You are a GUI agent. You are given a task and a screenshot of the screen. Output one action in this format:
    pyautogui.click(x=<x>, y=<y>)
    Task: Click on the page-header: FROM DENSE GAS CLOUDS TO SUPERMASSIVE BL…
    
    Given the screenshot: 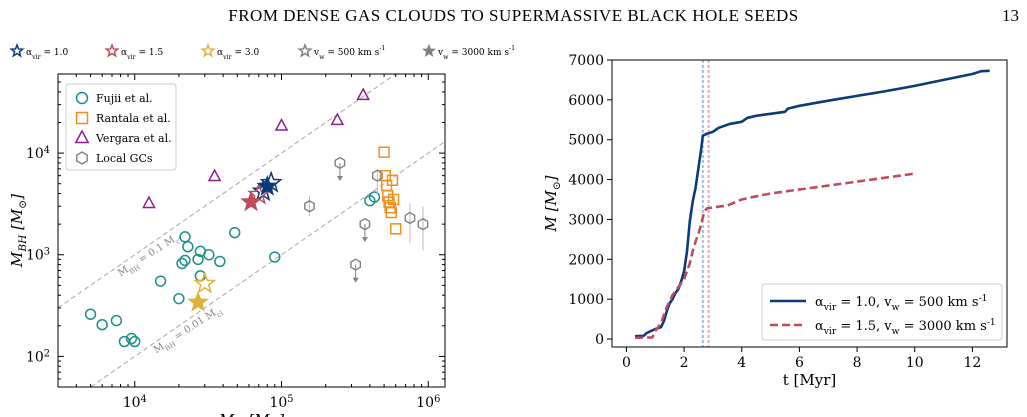 What is the action you would take?
    pyautogui.click(x=513, y=15)
    